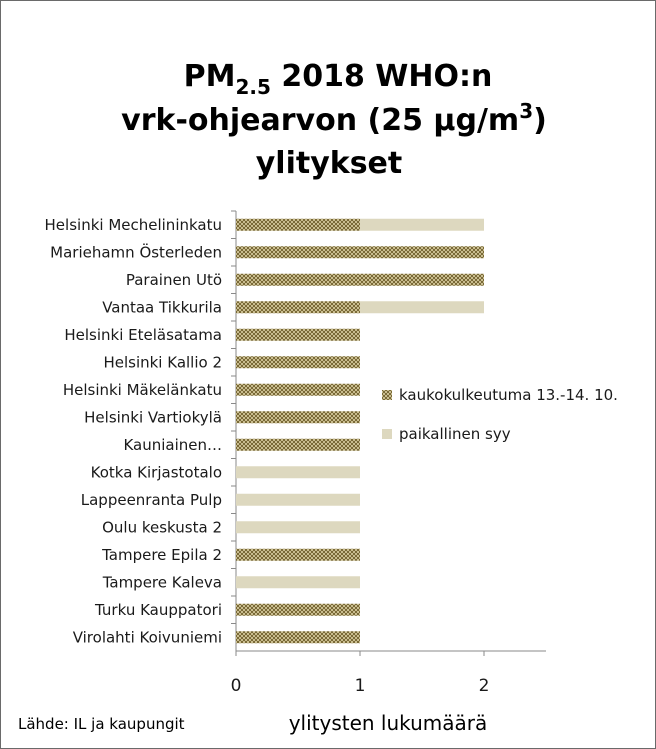  What do you see at coordinates (161, 555) in the screenshot?
I see `category-label: Tampere Epila 2` at bounding box center [161, 555].